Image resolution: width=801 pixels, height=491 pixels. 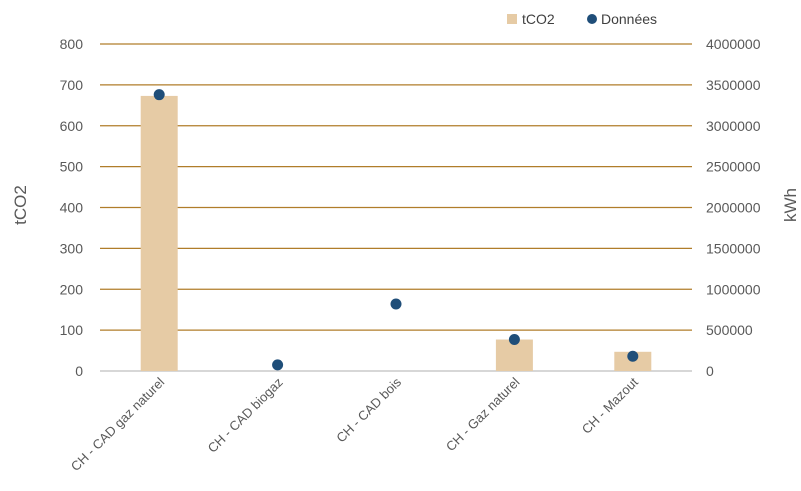 I want to click on right-tick-label: 3500000, so click(x=733, y=85).